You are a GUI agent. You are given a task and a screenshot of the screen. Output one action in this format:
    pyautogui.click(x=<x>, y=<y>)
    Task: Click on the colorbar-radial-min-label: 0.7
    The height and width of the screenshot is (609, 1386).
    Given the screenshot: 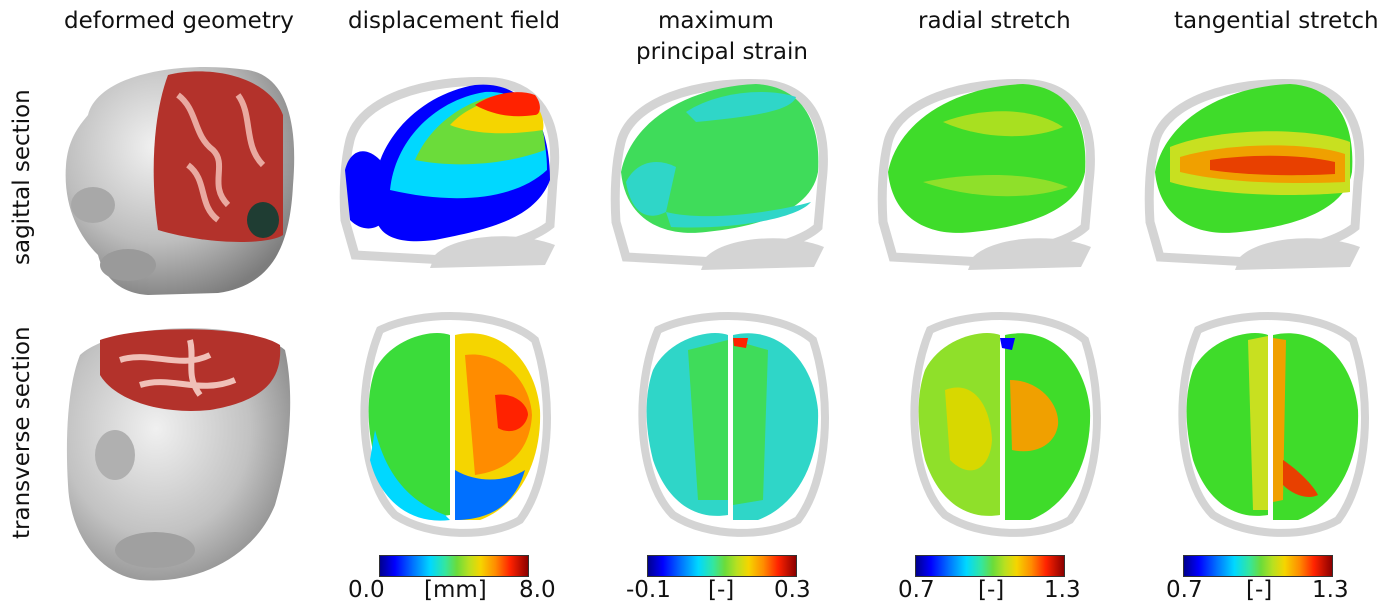 What is the action you would take?
    pyautogui.click(x=916, y=590)
    